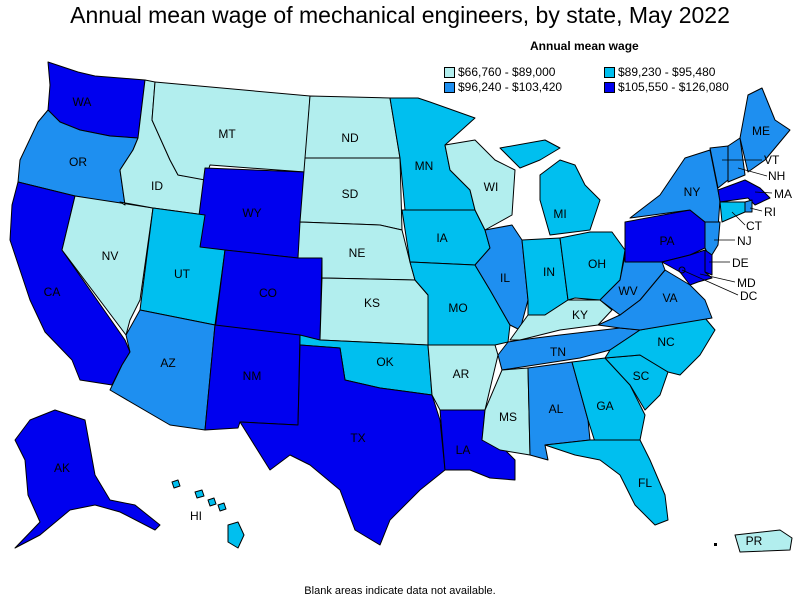  What do you see at coordinates (558, 352) in the screenshot?
I see `label-TN: TN` at bounding box center [558, 352].